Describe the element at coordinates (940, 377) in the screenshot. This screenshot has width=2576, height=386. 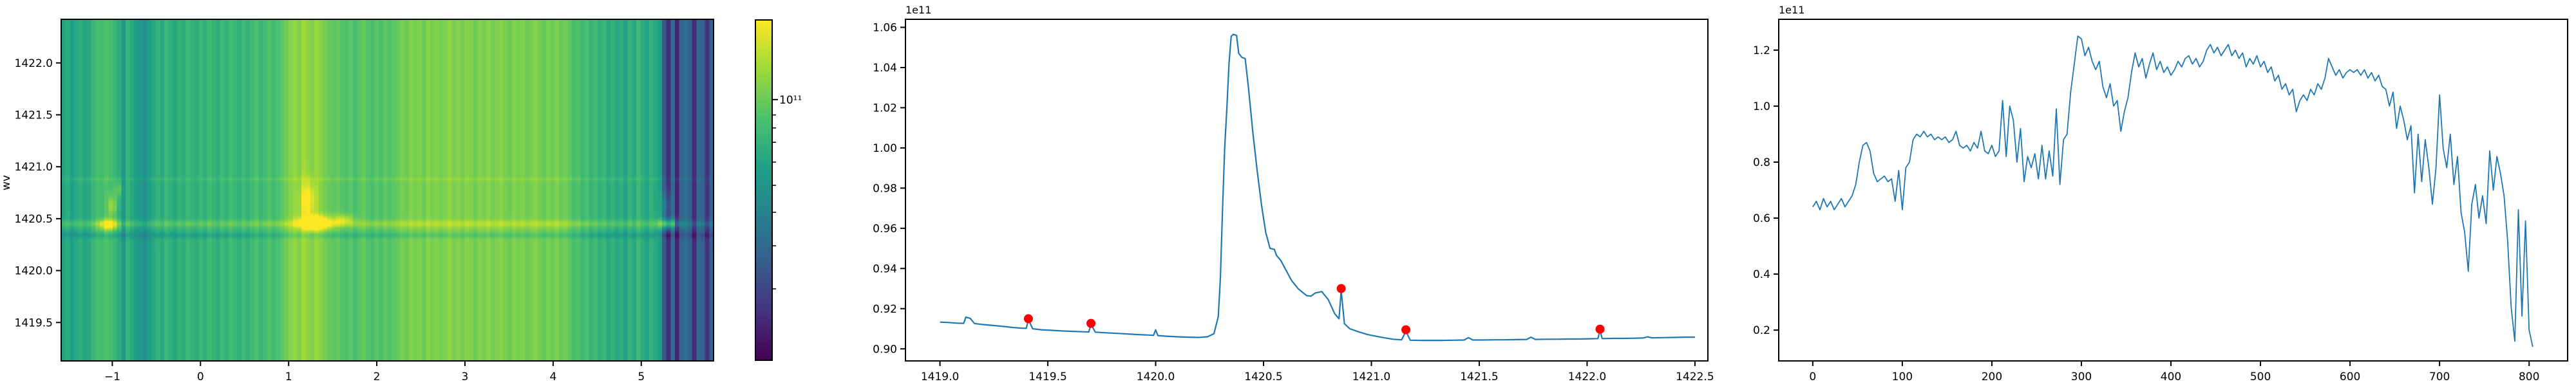
I see `x-tick-label-spectrum: 1419.0` at that location.